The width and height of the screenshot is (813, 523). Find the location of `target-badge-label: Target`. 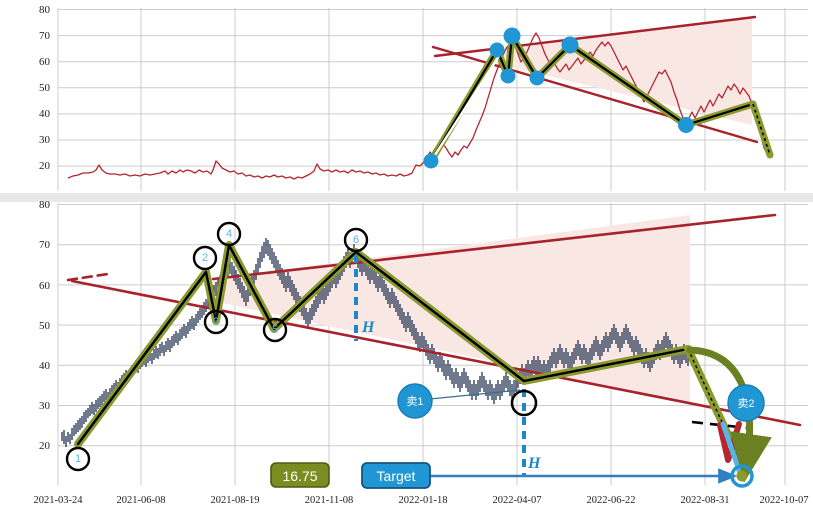

target-badge-label: Target is located at coordinates (396, 476).